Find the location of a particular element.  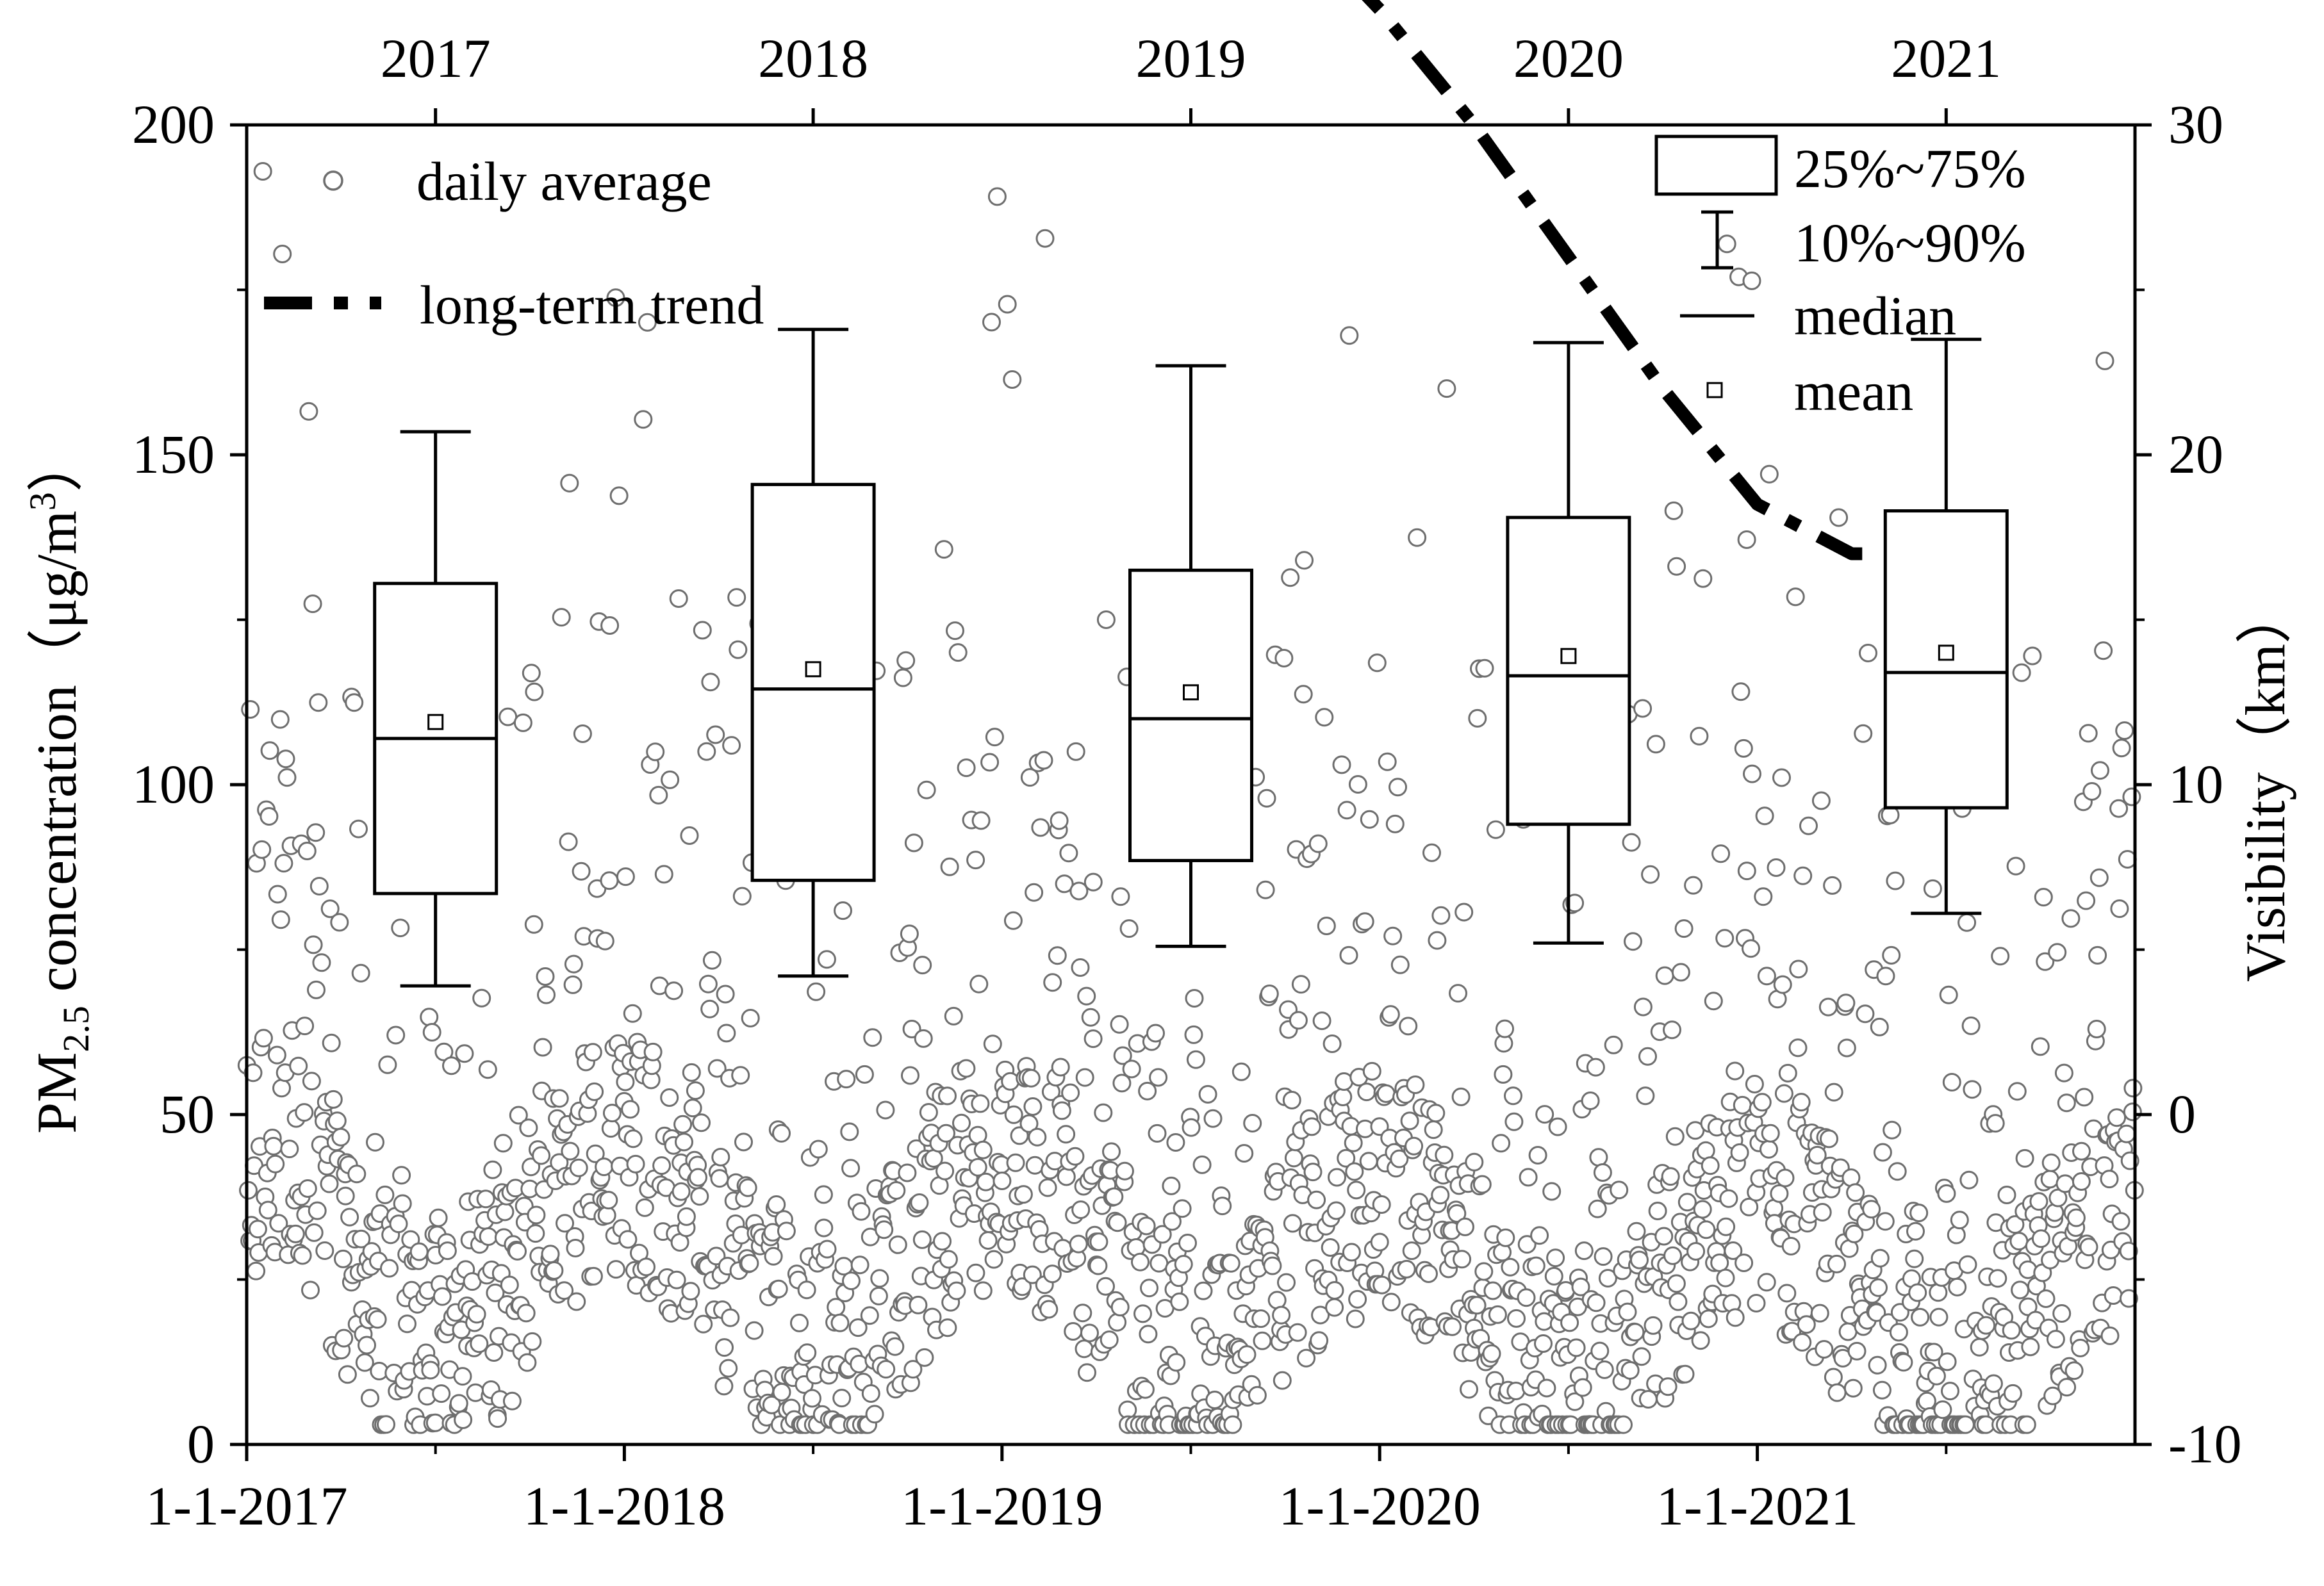

legend-daily-average-label: daily average is located at coordinates (564, 181).